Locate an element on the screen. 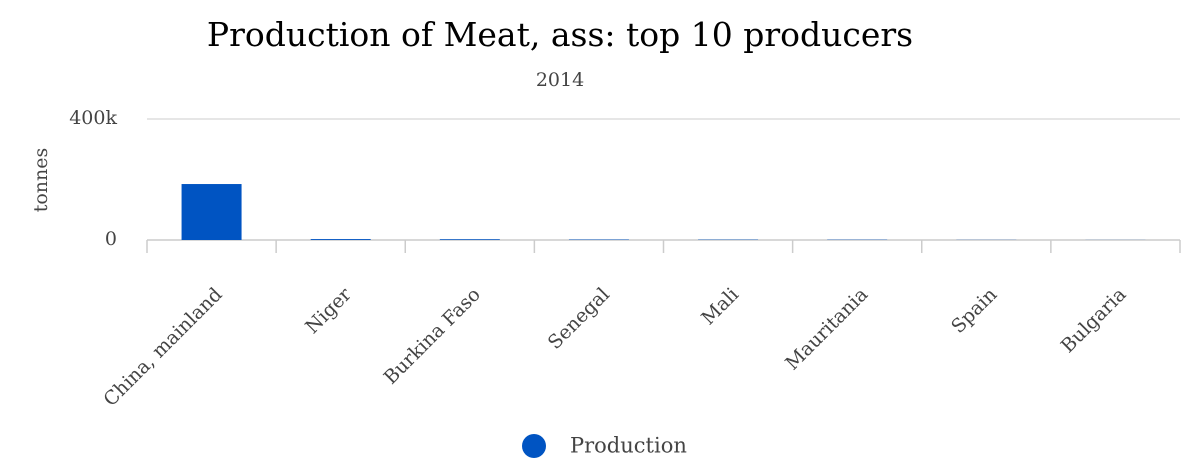 The image size is (1192, 470). y-tick-label: 400k is located at coordinates (93, 118).